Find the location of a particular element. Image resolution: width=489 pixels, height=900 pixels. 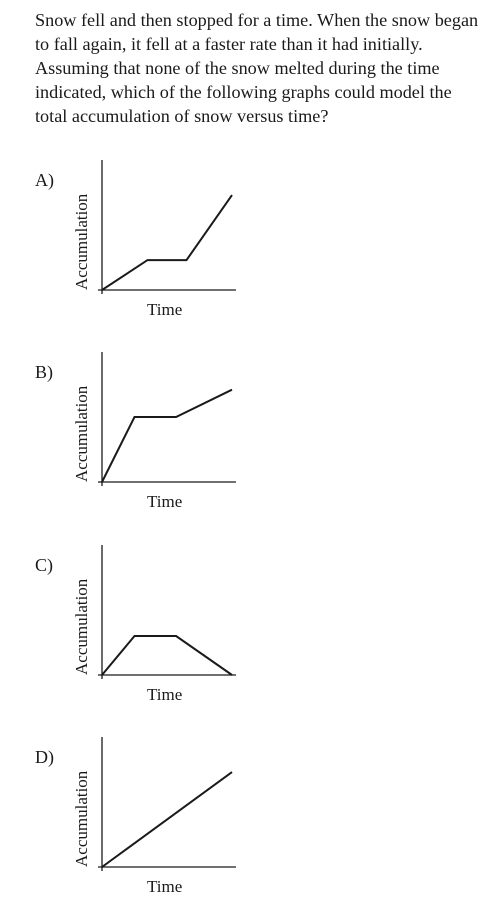

accumulation-line-c is located at coordinates (167, 655).